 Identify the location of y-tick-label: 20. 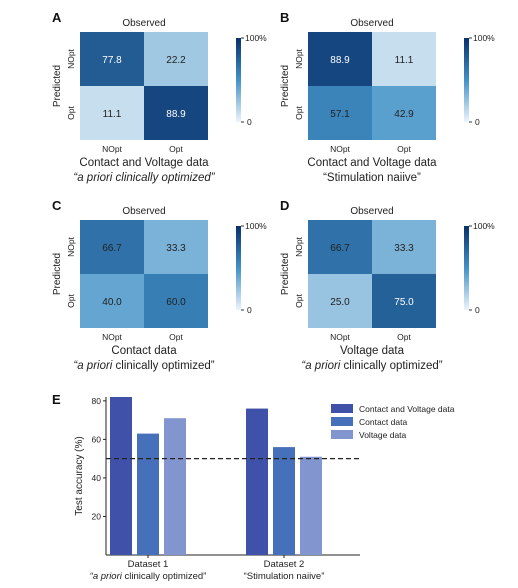
(97, 516).